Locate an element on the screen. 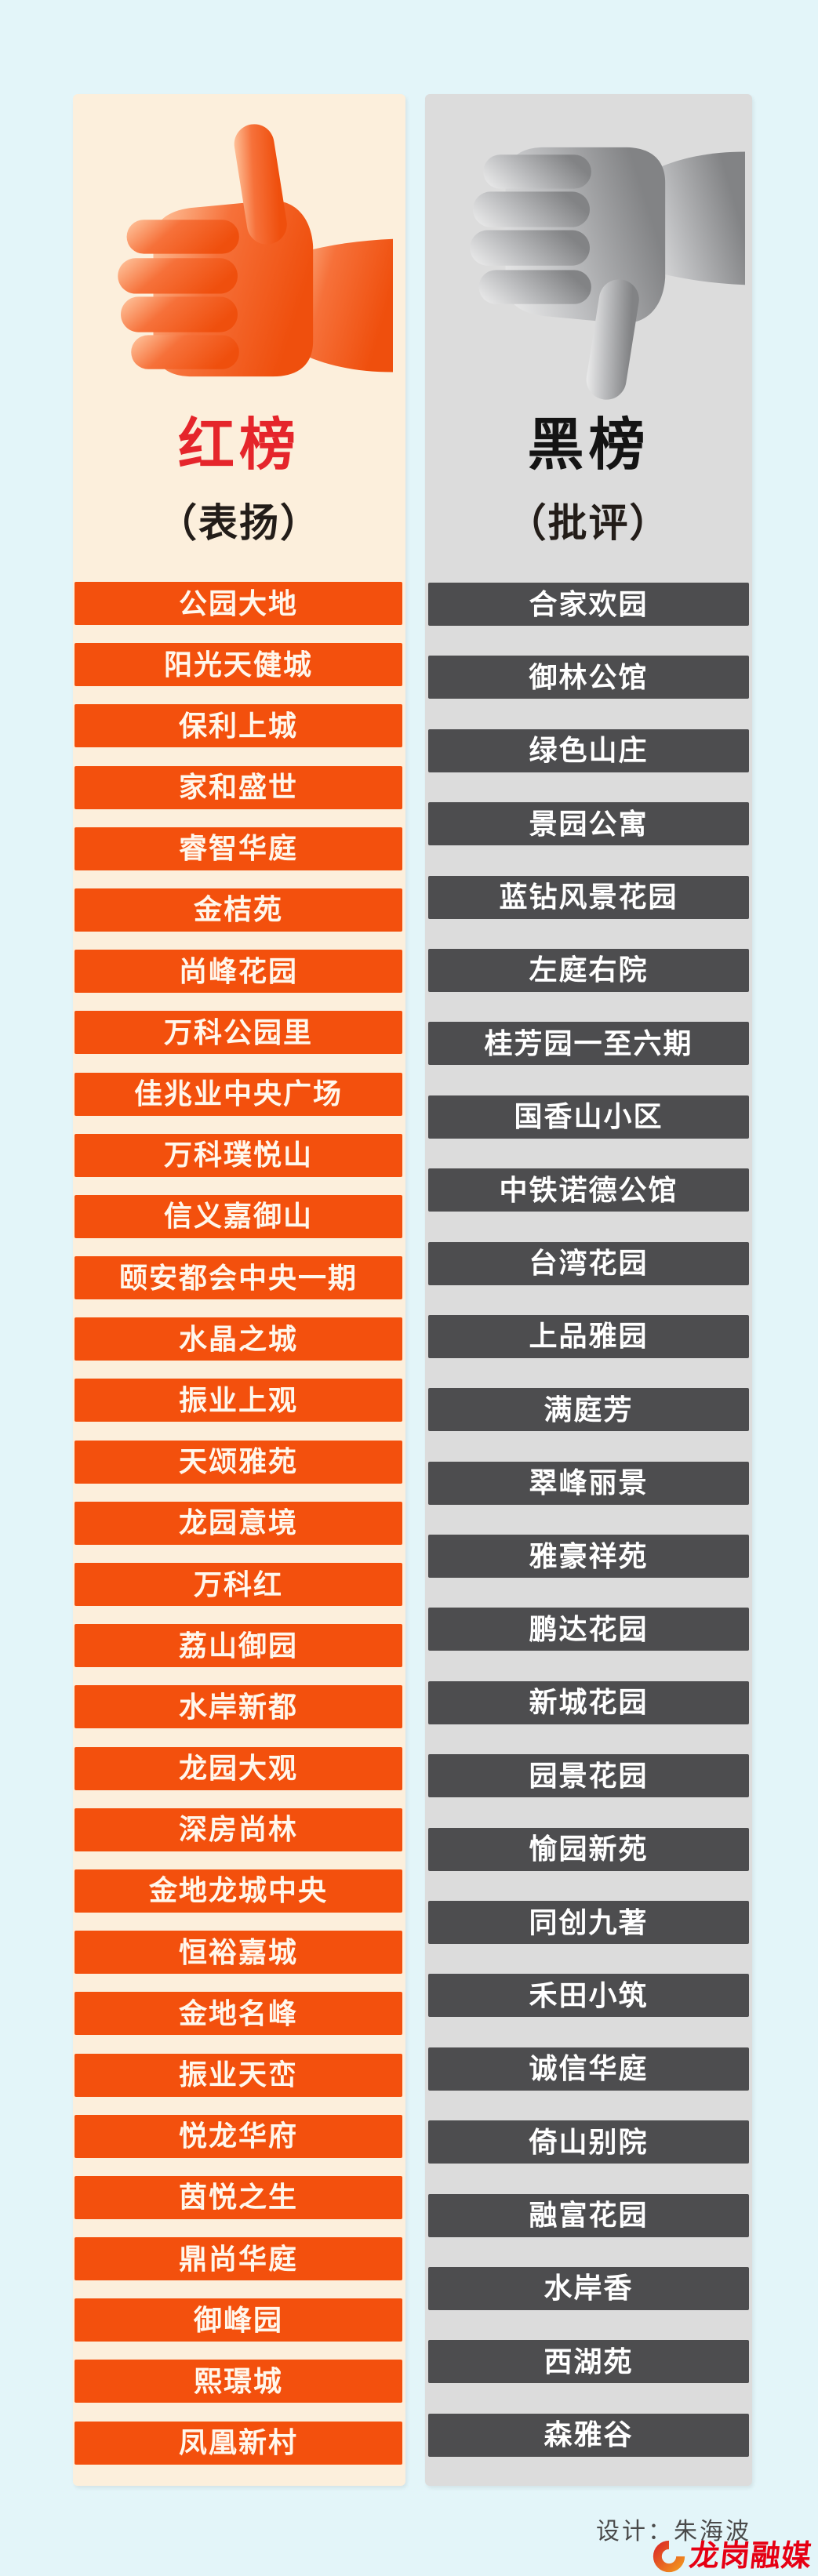 This screenshot has height=2576, width=818. list-item-label: 振业天峦 is located at coordinates (238, 2074).